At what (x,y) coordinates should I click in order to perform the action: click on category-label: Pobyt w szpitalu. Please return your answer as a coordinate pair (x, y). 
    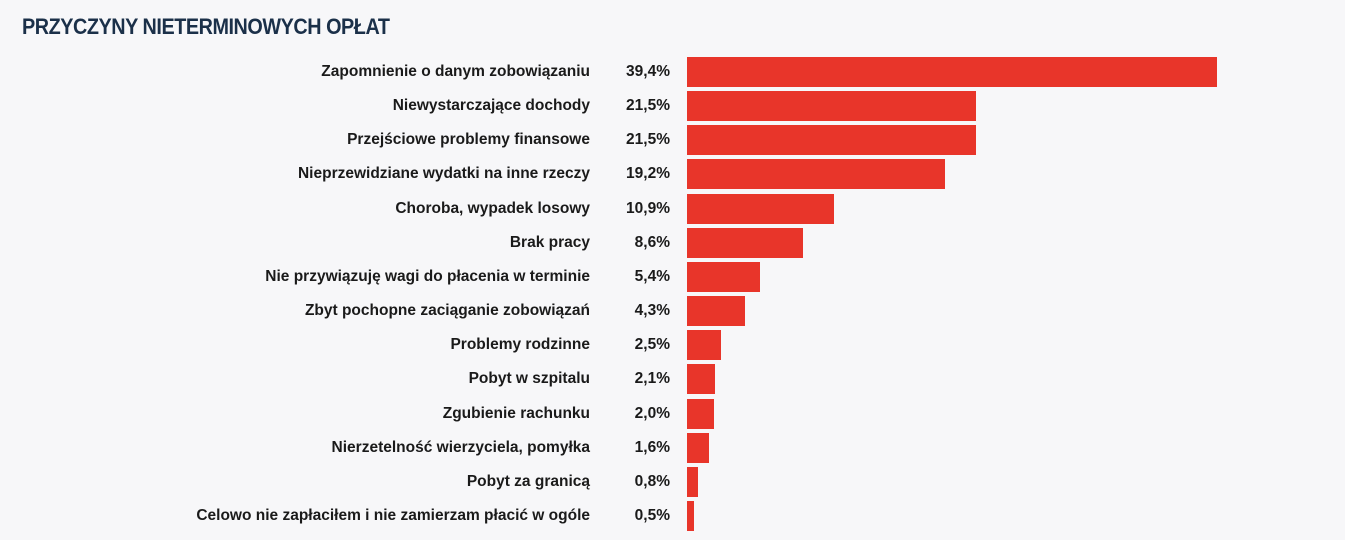
    Looking at the image, I should click on (529, 379).